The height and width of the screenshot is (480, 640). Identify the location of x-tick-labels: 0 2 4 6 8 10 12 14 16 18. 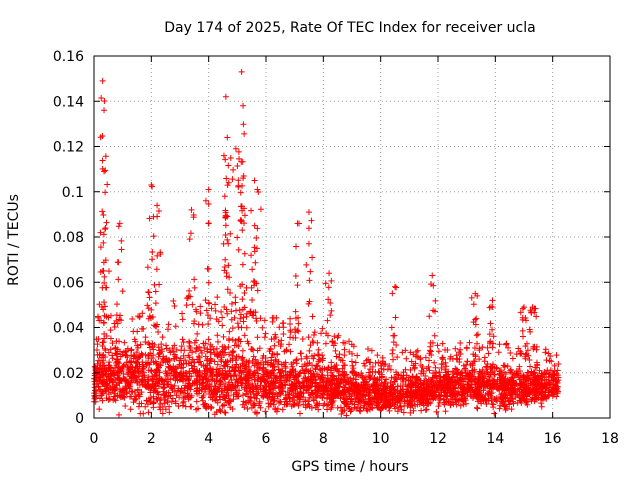
(354, 439).